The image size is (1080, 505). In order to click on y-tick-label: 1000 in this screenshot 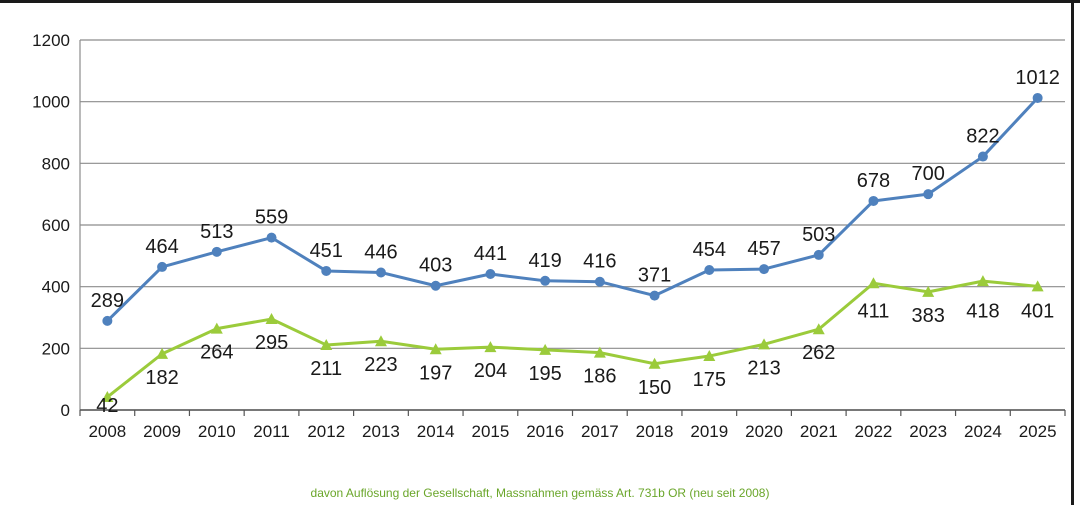, I will do `click(51, 102)`.